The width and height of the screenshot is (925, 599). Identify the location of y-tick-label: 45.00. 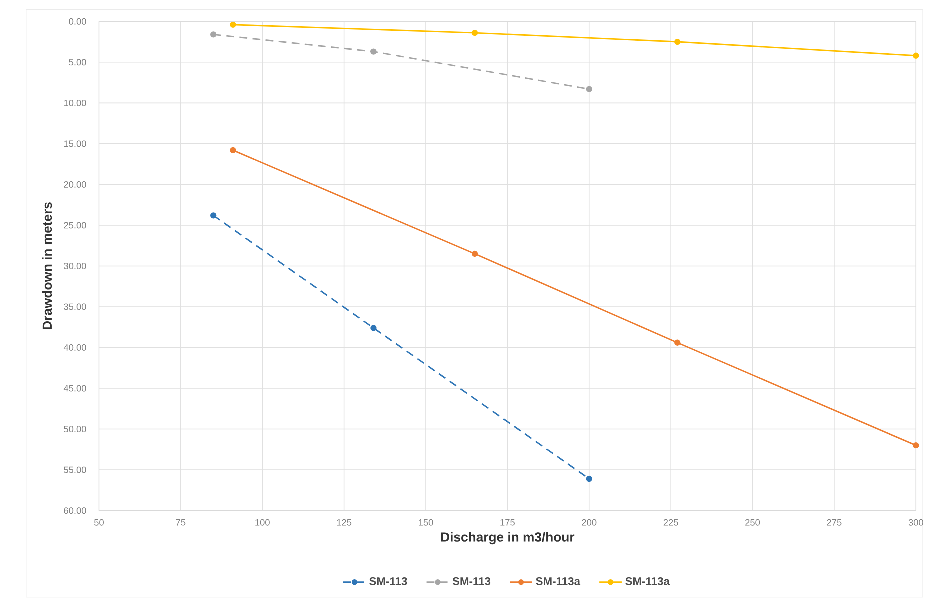
(75, 388).